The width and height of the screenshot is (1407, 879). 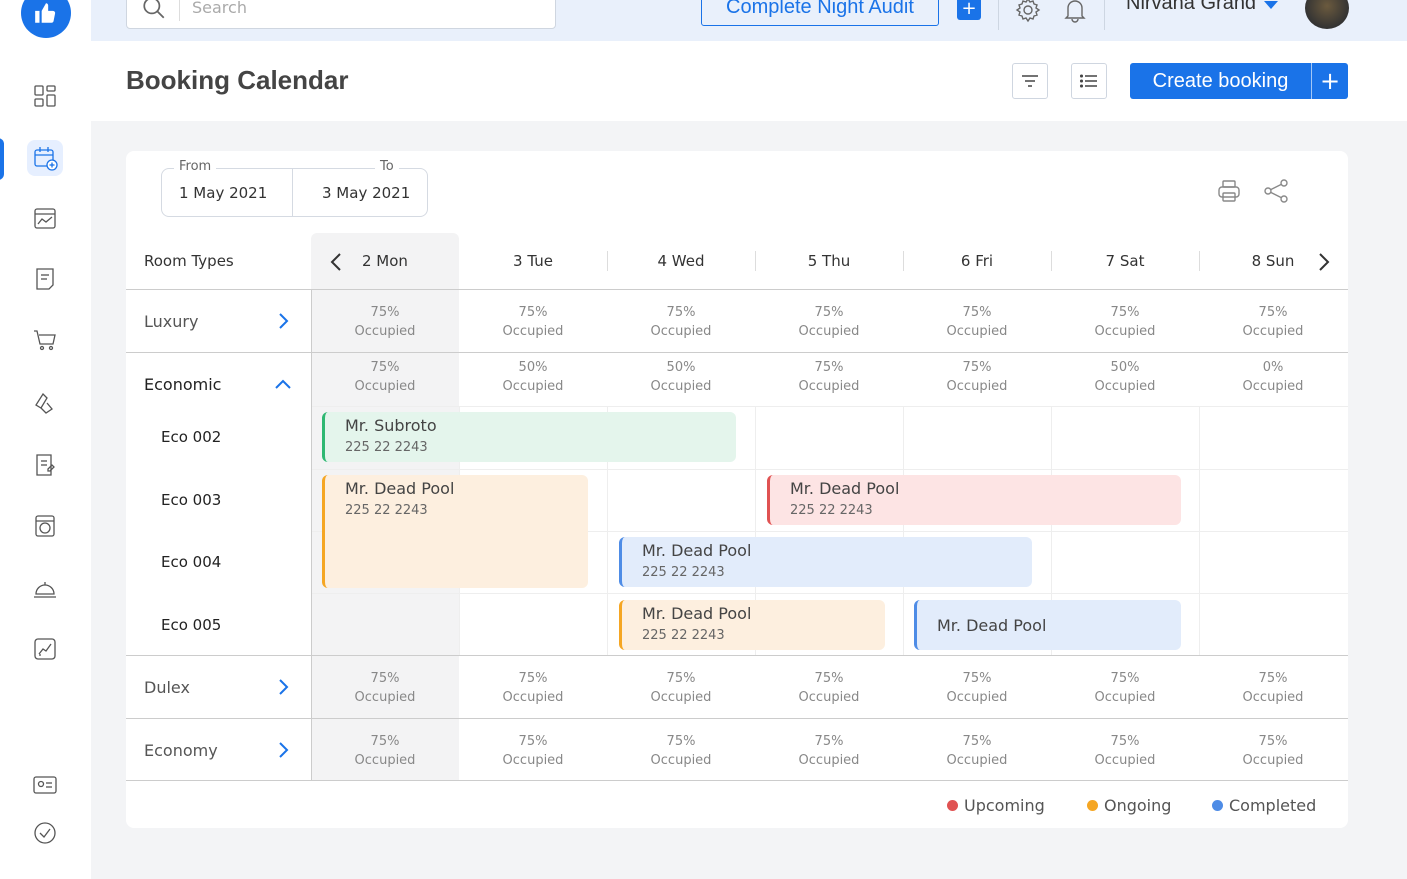 I want to click on search-divider, so click(x=179, y=10).